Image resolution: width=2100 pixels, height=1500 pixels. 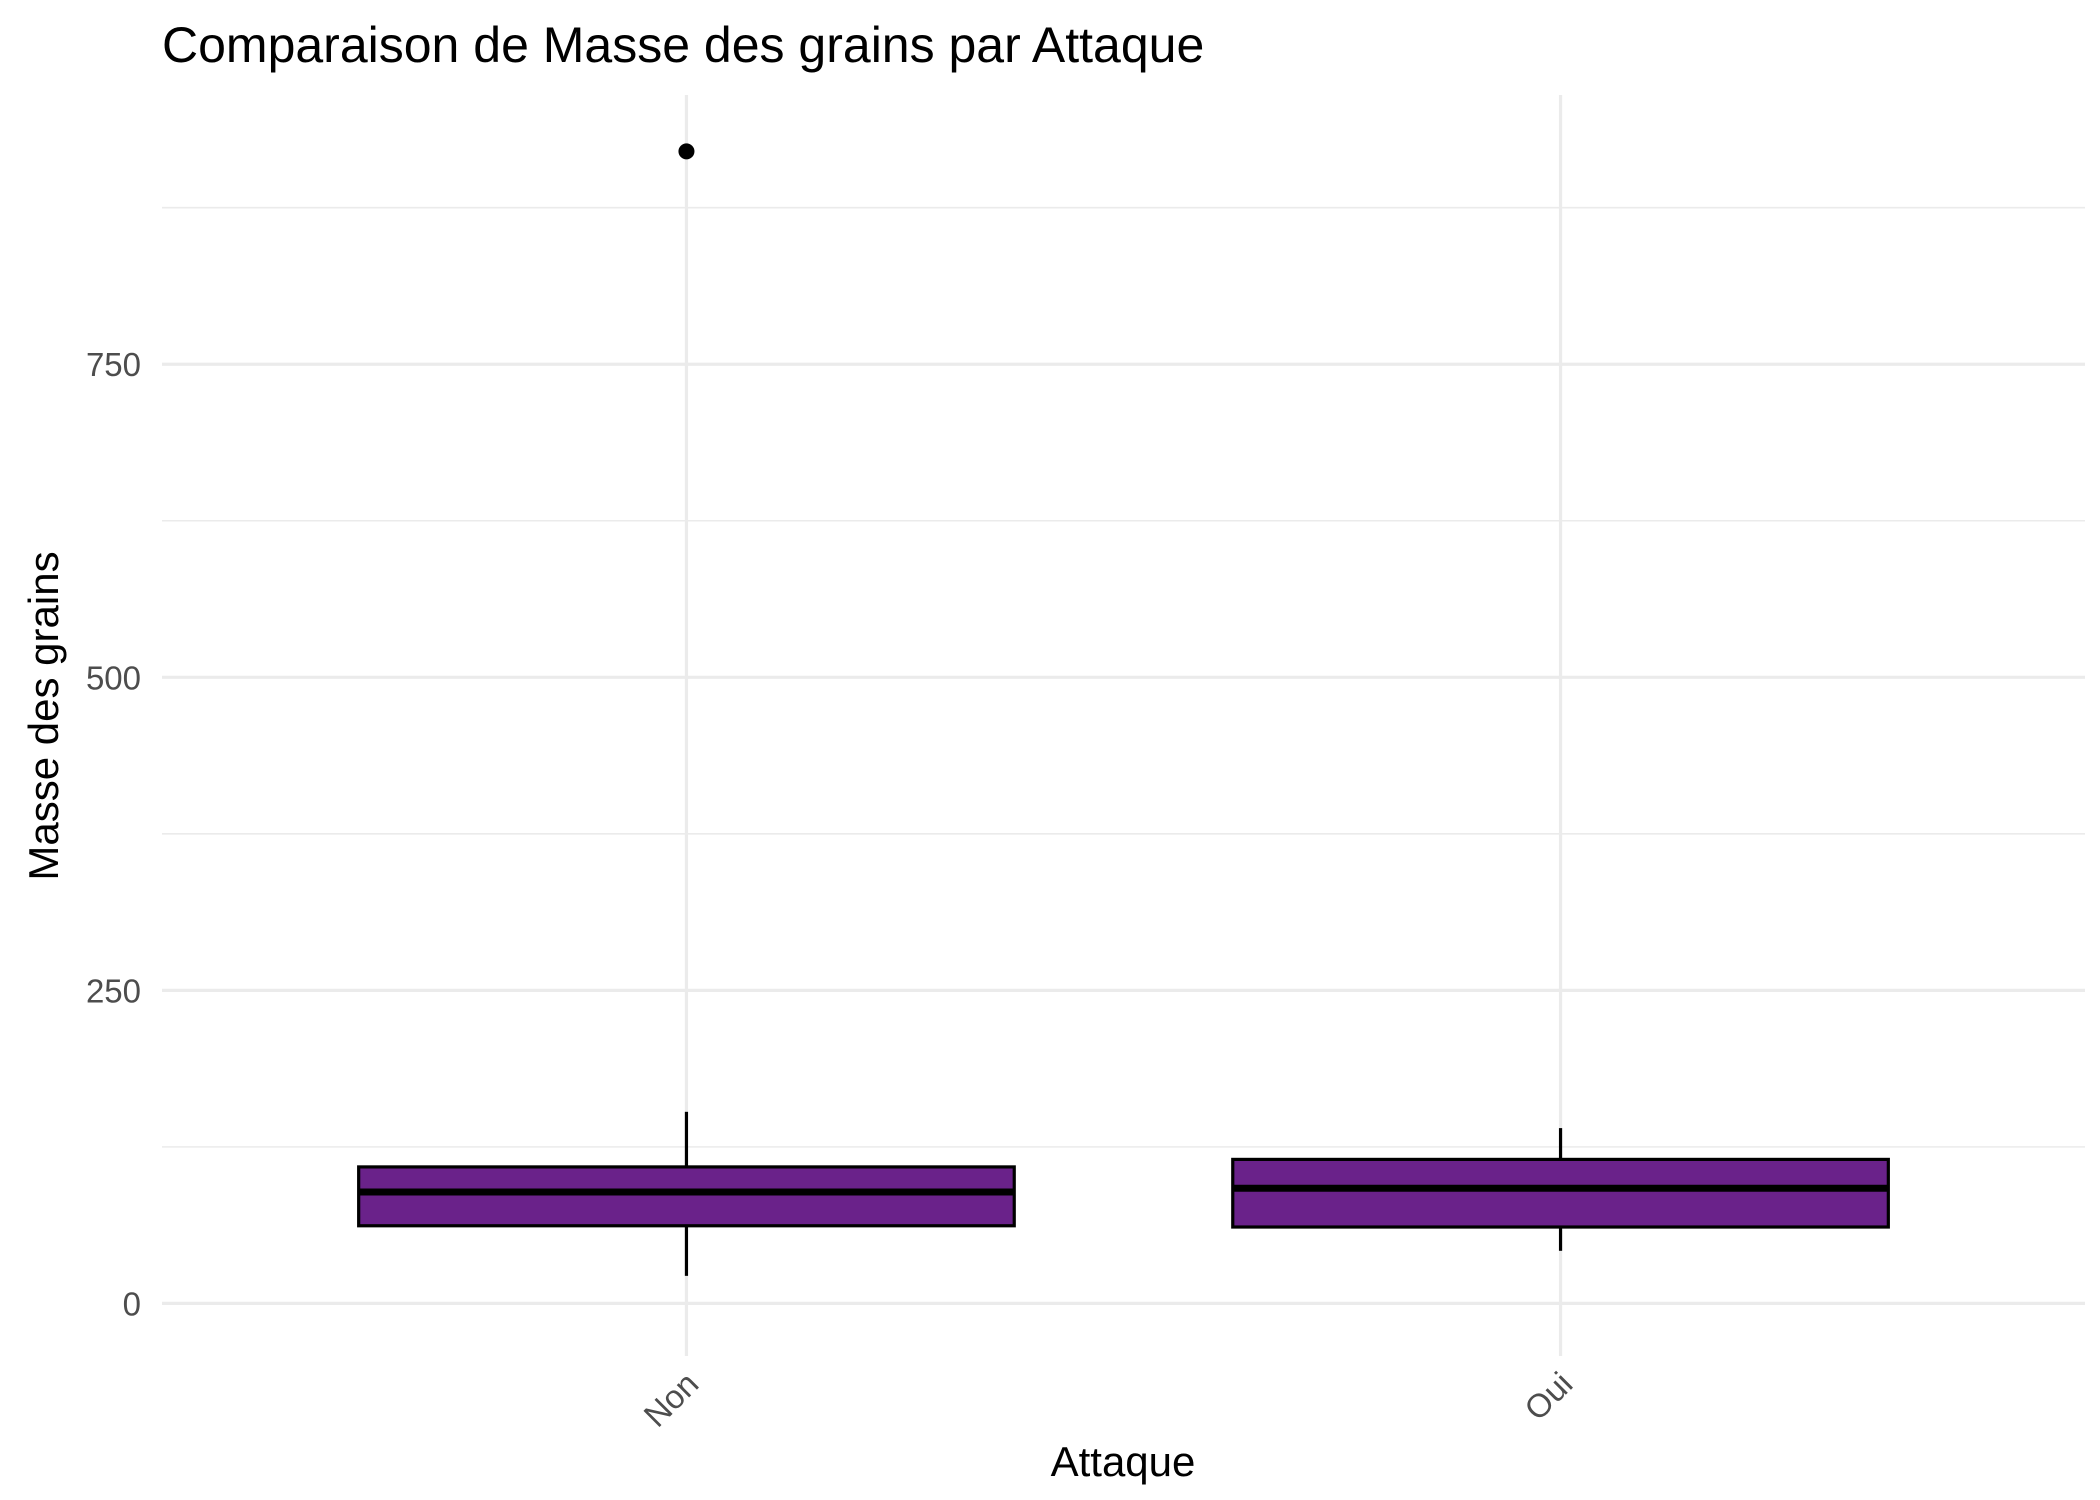 I want to click on y-tick-label: 500, so click(x=113, y=677).